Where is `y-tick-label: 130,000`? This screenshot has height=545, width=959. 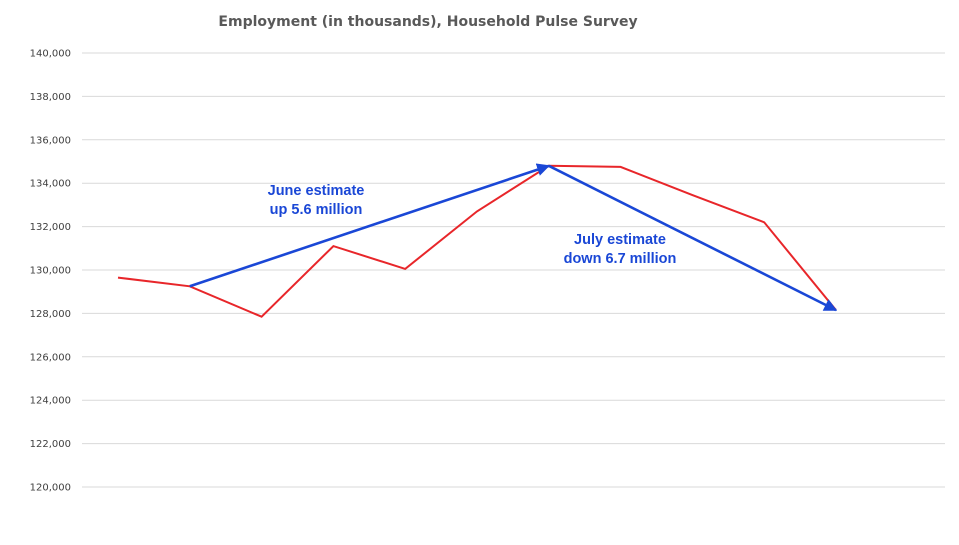
y-tick-label: 130,000 is located at coordinates (50, 271).